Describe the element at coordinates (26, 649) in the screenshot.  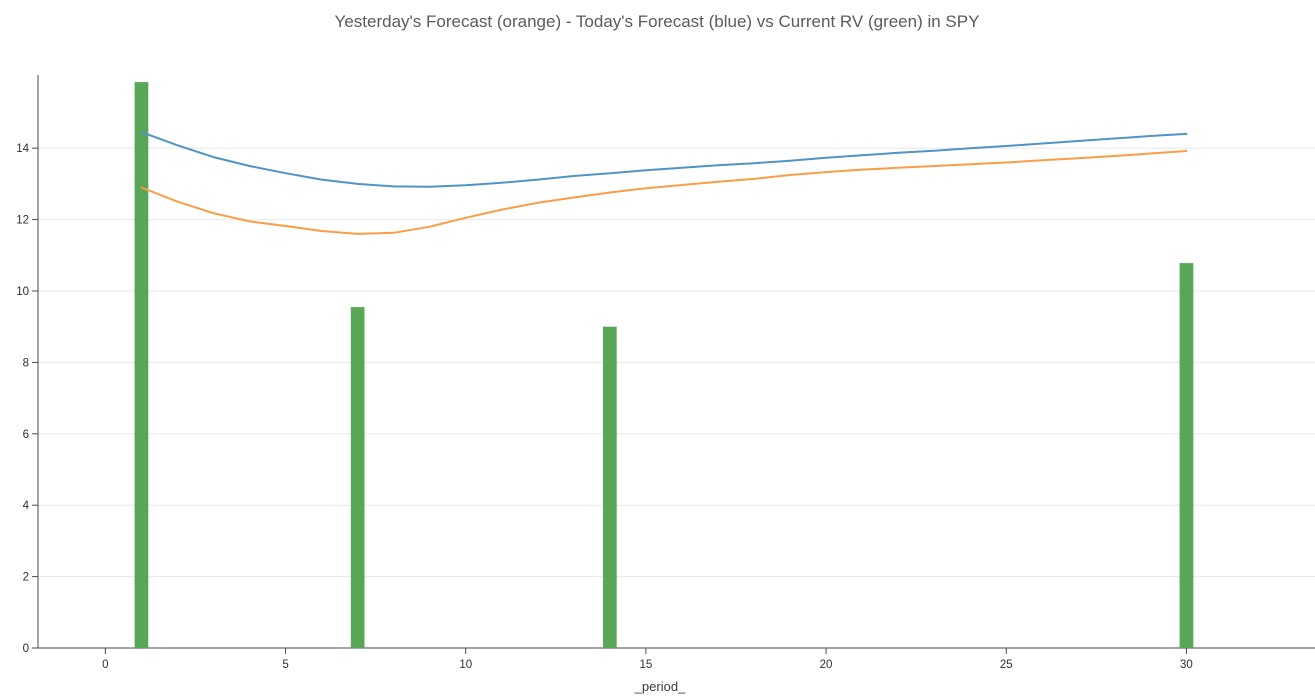
I see `y-tick-label: 0` at that location.